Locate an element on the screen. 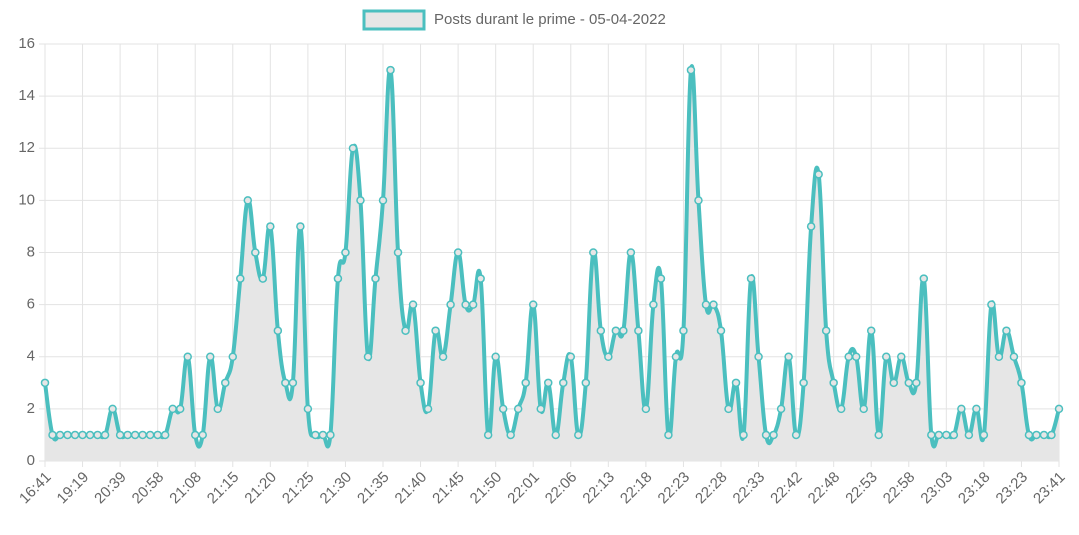 The height and width of the screenshot is (535, 1079). x-tick-label: 20:39 is located at coordinates (110, 488).